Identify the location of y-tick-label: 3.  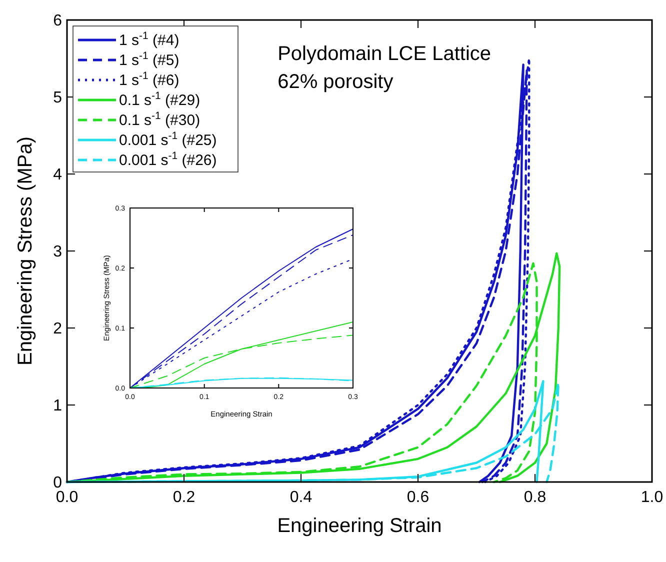
(57, 252).